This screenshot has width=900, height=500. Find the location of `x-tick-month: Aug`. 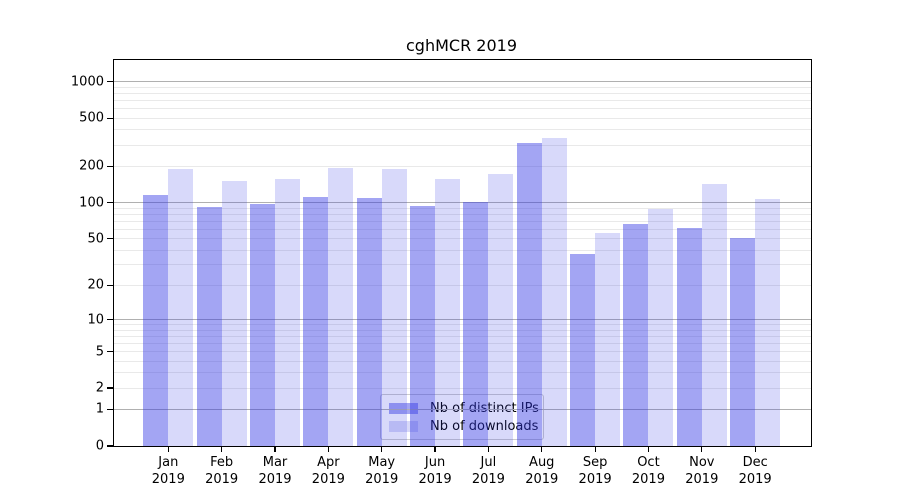

x-tick-month: Aug is located at coordinates (542, 462).